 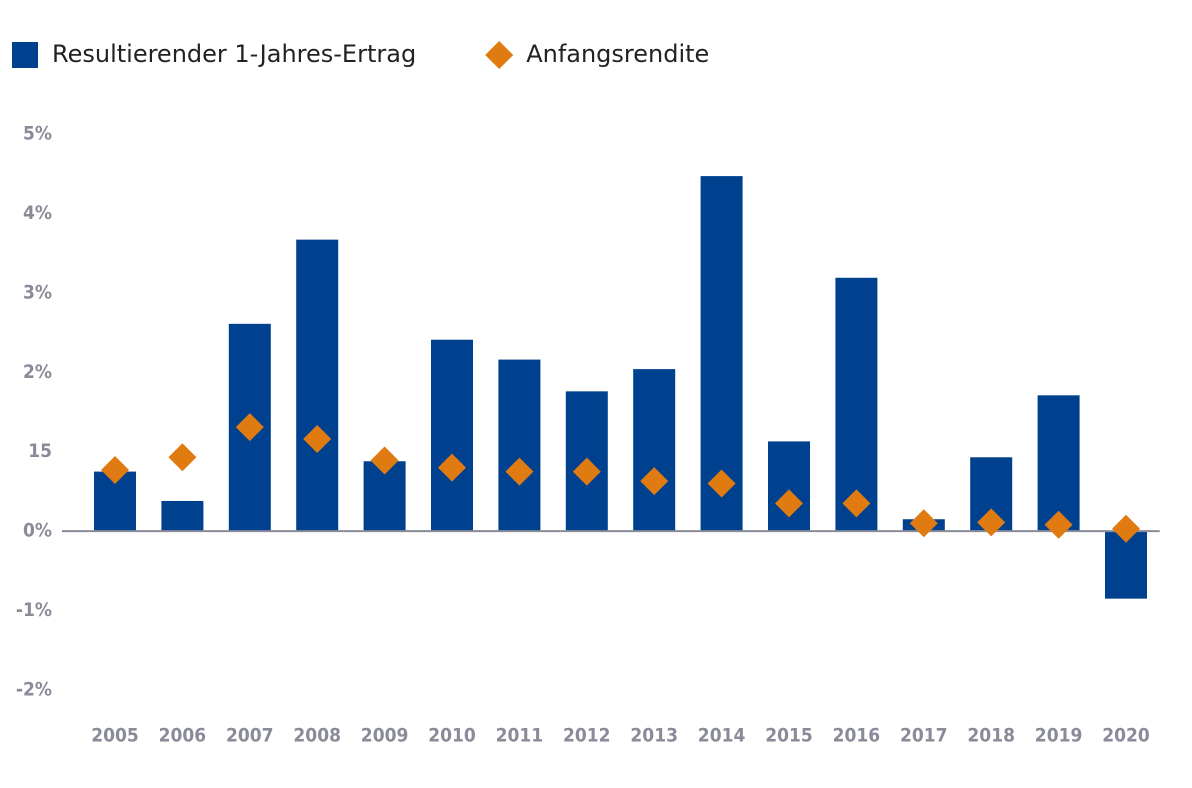 What do you see at coordinates (37, 531) in the screenshot?
I see `y-tick-label: 0%` at bounding box center [37, 531].